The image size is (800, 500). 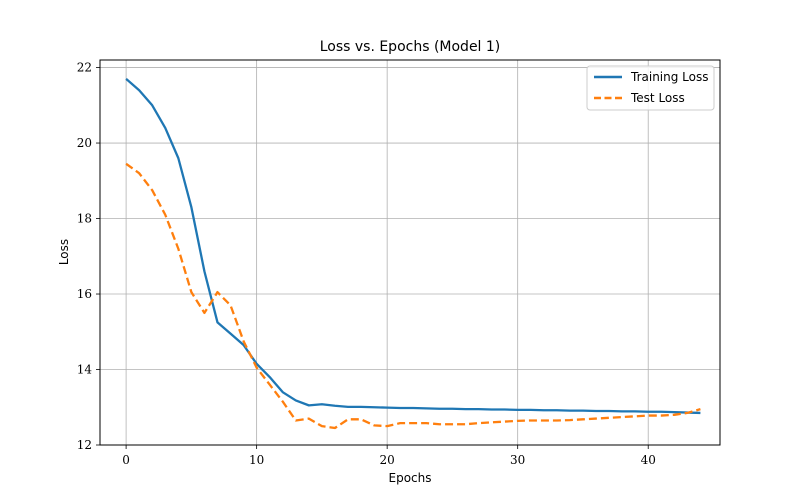 I want to click on x-tick-label: 10, so click(x=256, y=460).